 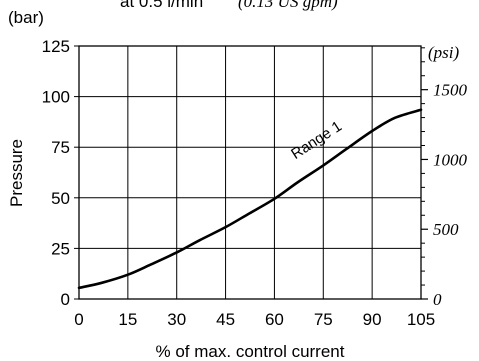 What do you see at coordinates (372, 319) in the screenshot?
I see `x-tick-label: 90` at bounding box center [372, 319].